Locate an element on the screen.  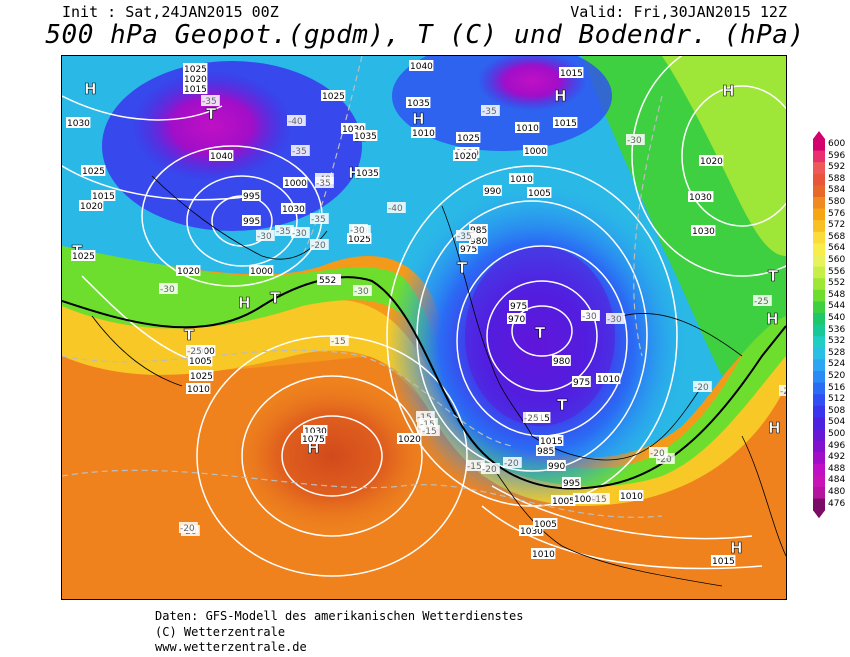
pressure-label: 990 is located at coordinates (556, 467).